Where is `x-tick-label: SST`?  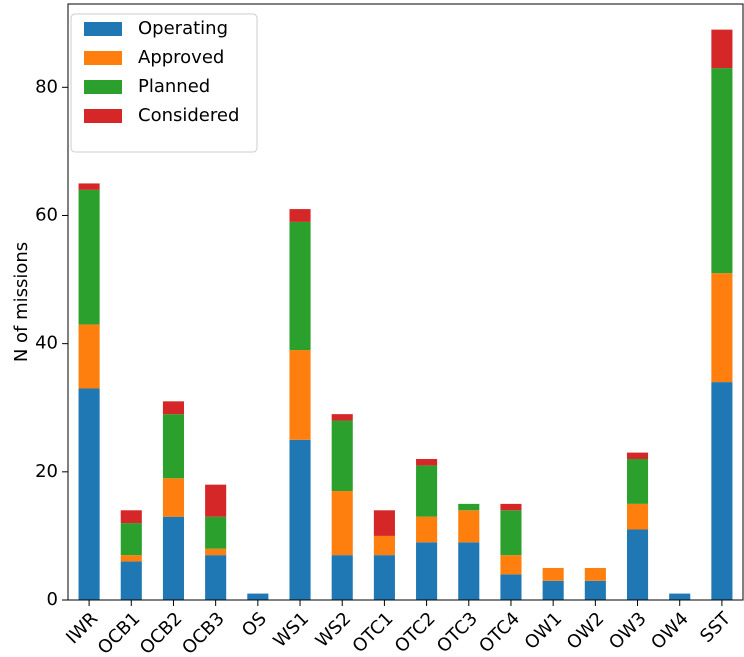 x-tick-label: SST is located at coordinates (715, 627).